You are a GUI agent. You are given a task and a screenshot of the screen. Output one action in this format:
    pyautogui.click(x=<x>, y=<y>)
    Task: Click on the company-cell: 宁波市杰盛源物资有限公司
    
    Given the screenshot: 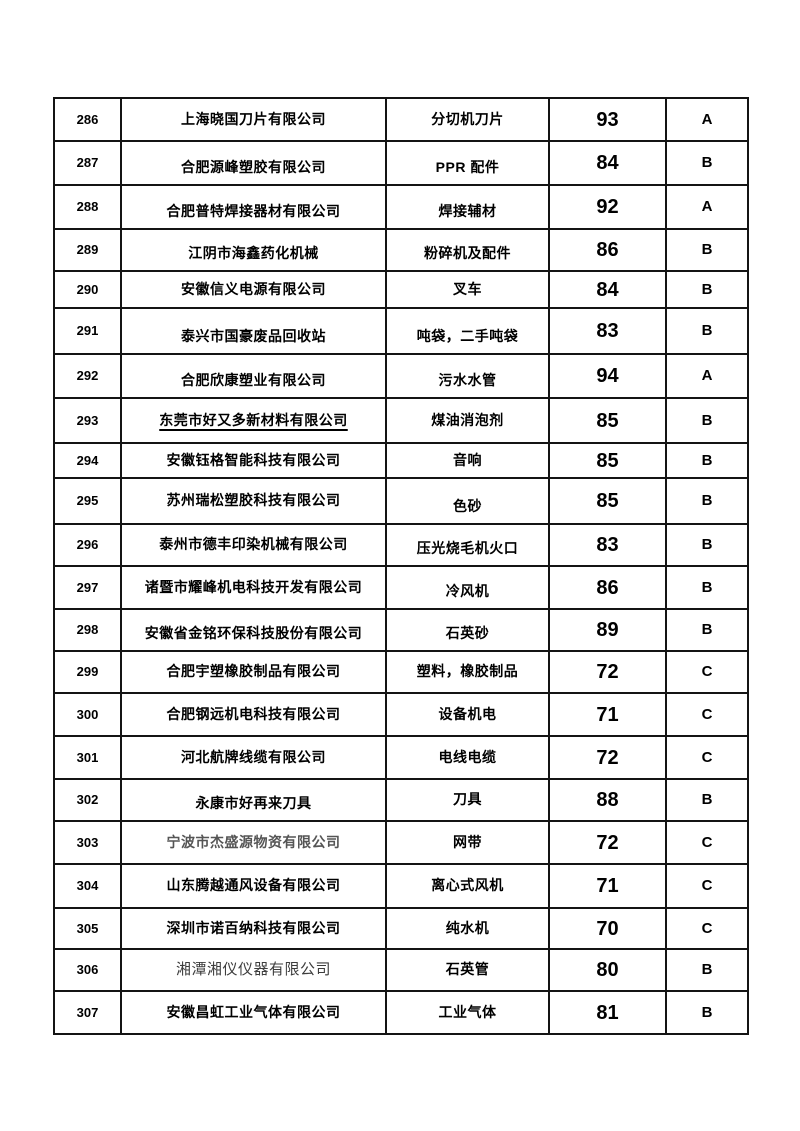 What is the action you would take?
    pyautogui.click(x=253, y=842)
    